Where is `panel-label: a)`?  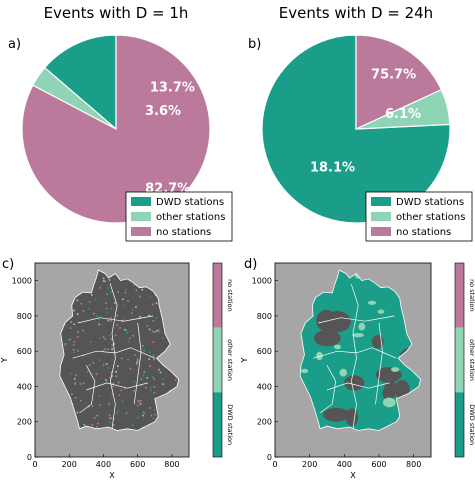 panel-label: a) is located at coordinates (14, 44).